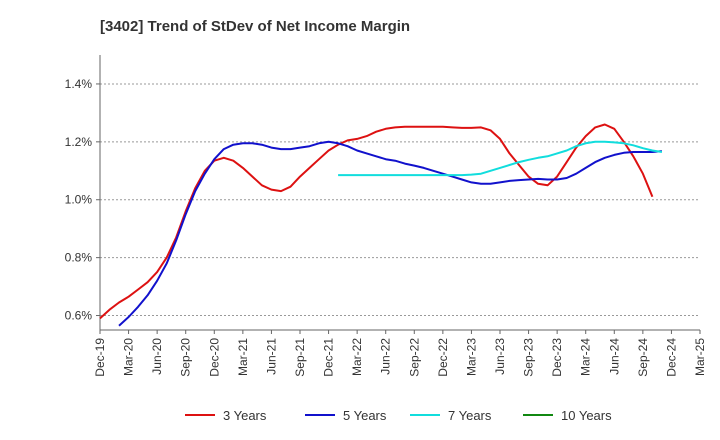 This screenshot has height=440, width=720. Describe the element at coordinates (471, 357) in the screenshot. I see `x-tick-label: Mar-23` at that location.